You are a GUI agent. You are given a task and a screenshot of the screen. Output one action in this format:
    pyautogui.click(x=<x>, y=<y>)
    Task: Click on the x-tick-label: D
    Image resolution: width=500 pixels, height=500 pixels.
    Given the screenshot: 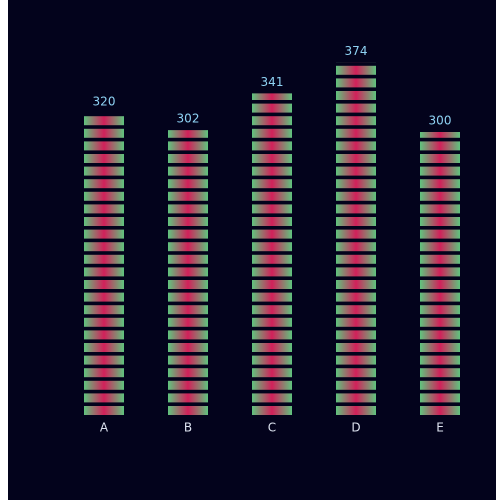 What is the action you would take?
    pyautogui.click(x=355, y=428)
    